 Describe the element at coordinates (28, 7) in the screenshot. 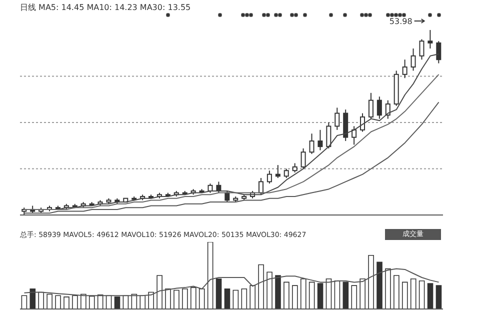

I see `chart-title: 日线` at that location.